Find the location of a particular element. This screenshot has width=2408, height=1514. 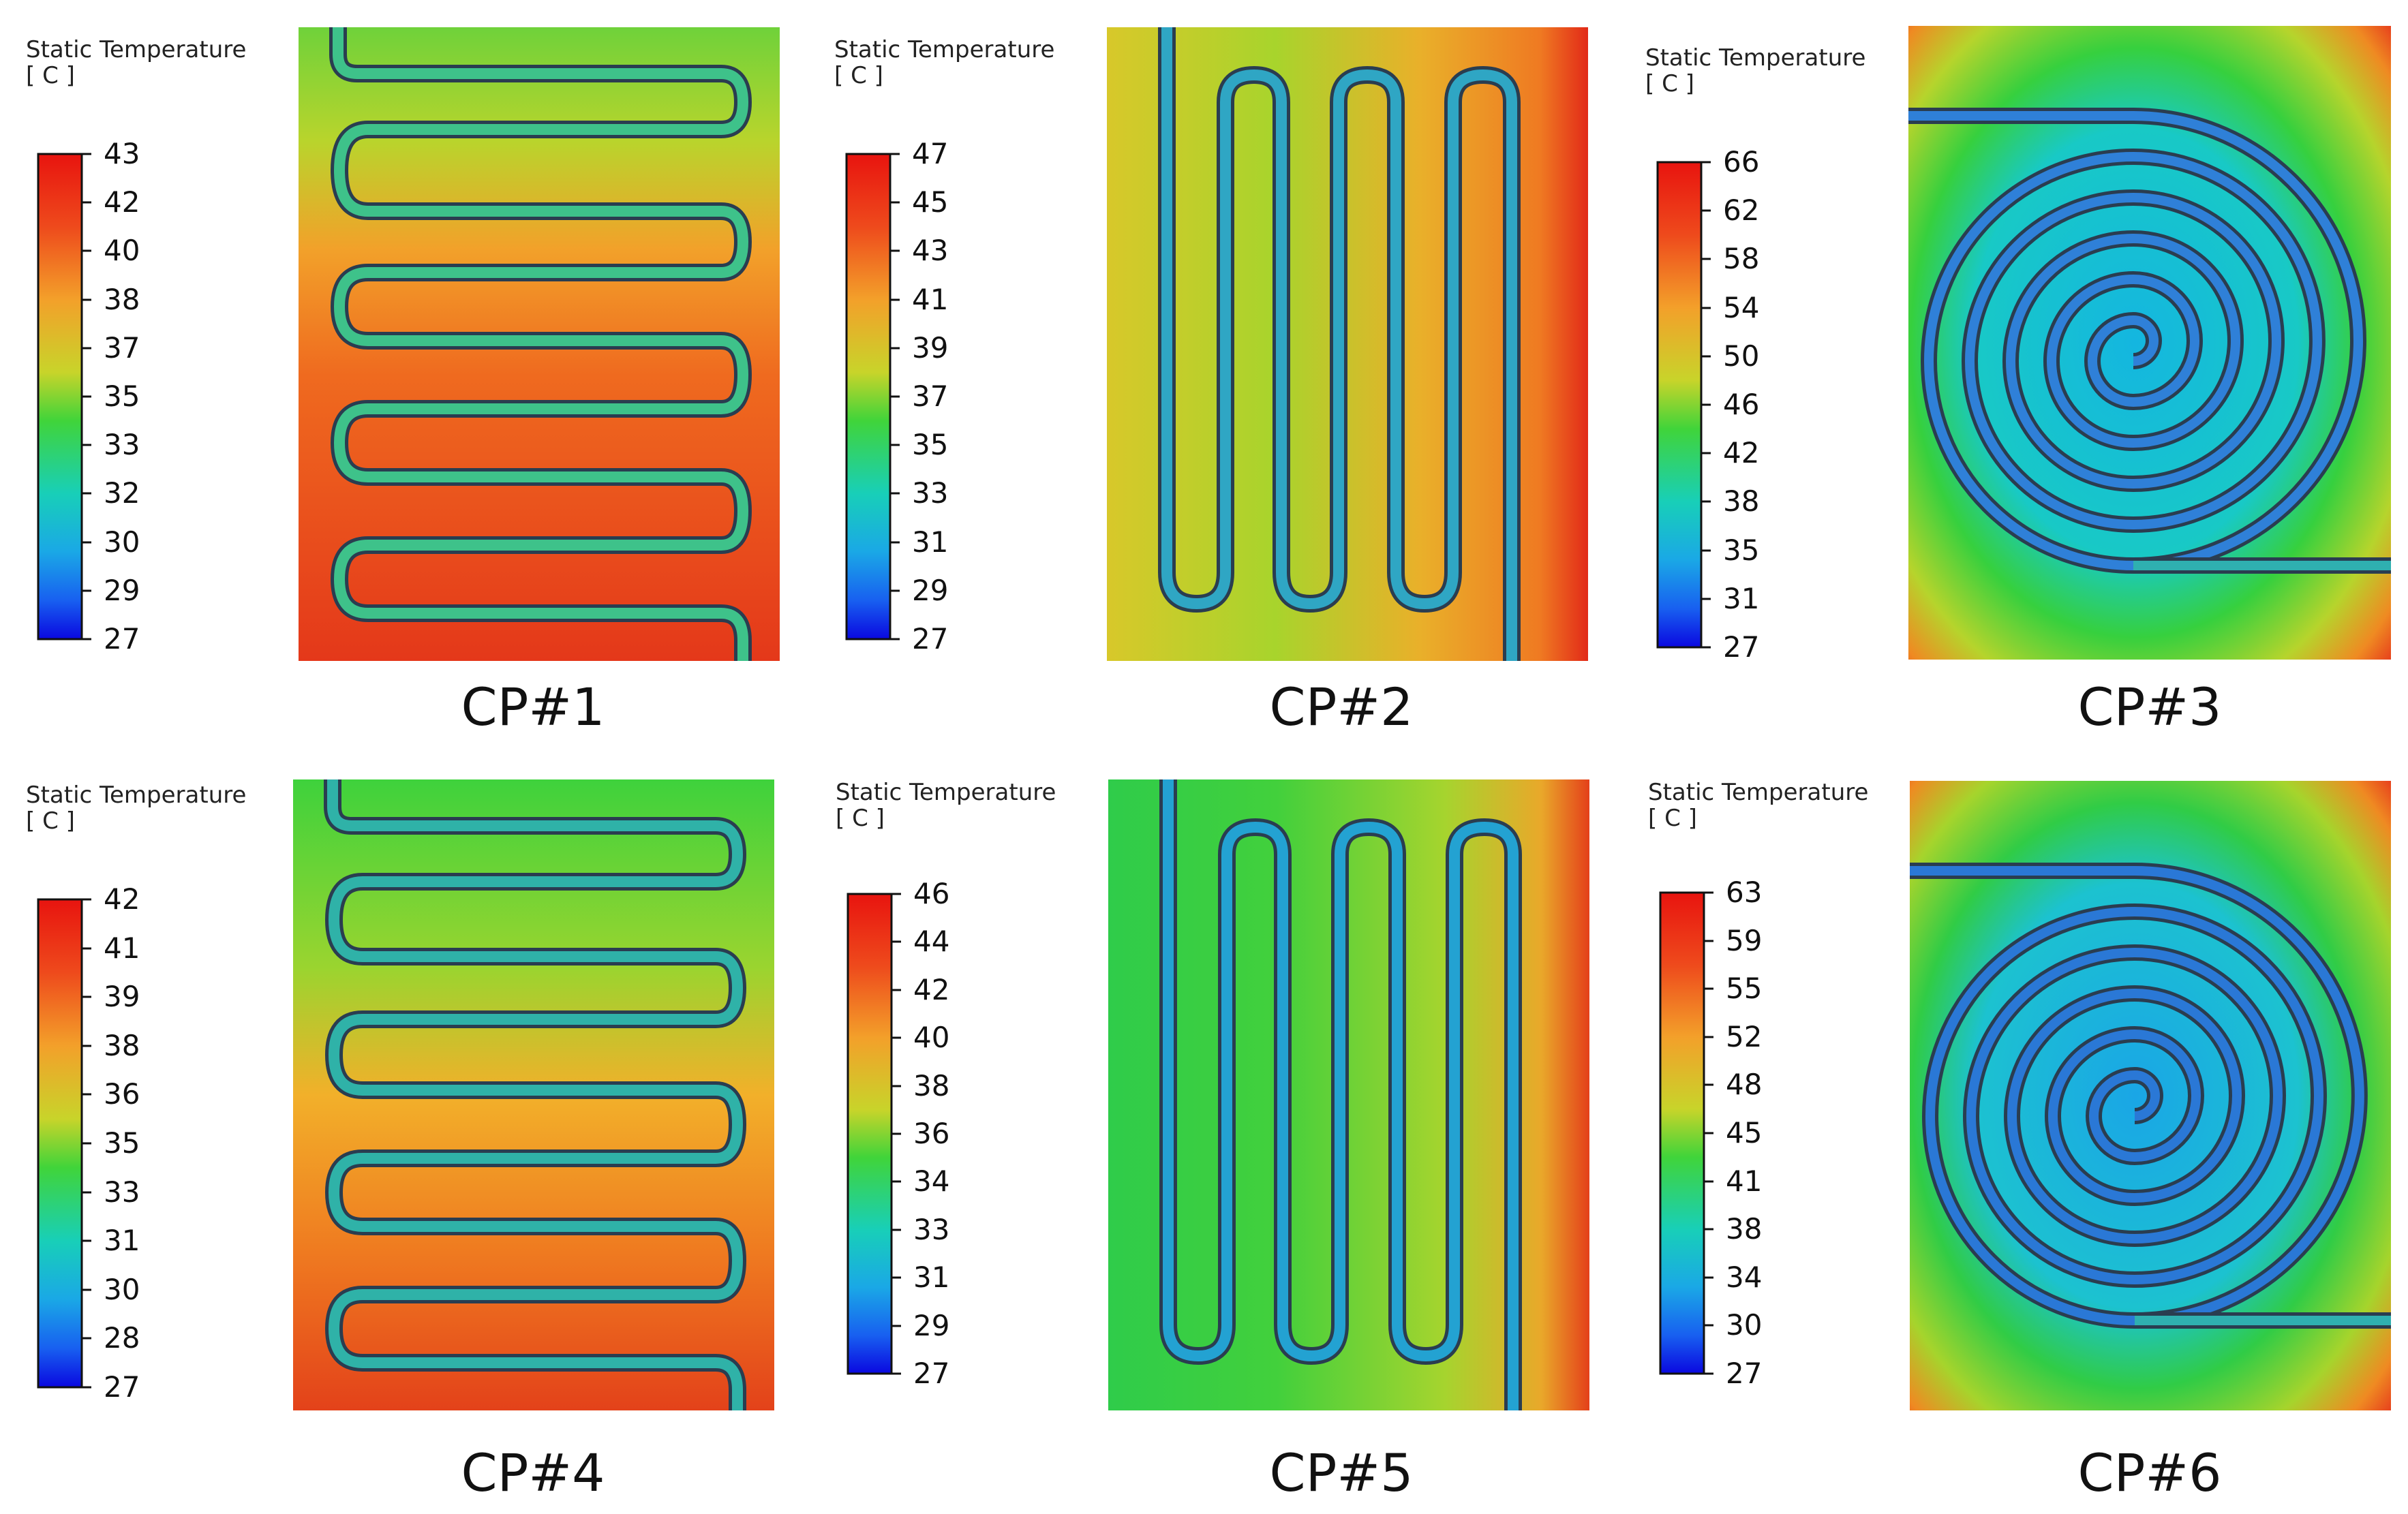

tick-labels: 63 59 55 52 48 45 41 38 34 30 27 is located at coordinates (1744, 1133).